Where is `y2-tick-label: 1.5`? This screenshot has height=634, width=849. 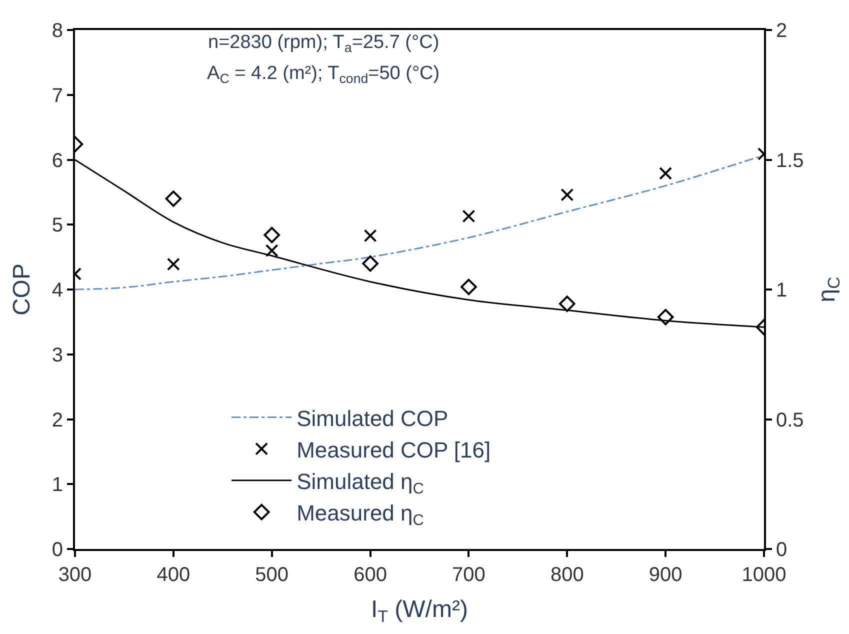 y2-tick-label: 1.5 is located at coordinates (790, 161).